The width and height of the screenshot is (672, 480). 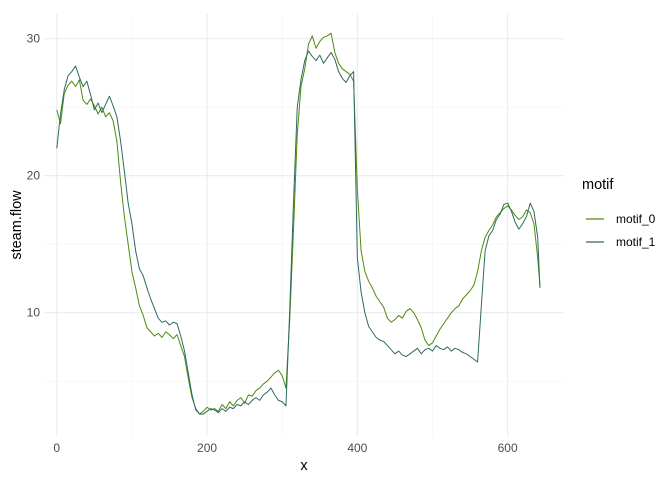 I want to click on x-tick-label: 0, so click(x=56, y=448).